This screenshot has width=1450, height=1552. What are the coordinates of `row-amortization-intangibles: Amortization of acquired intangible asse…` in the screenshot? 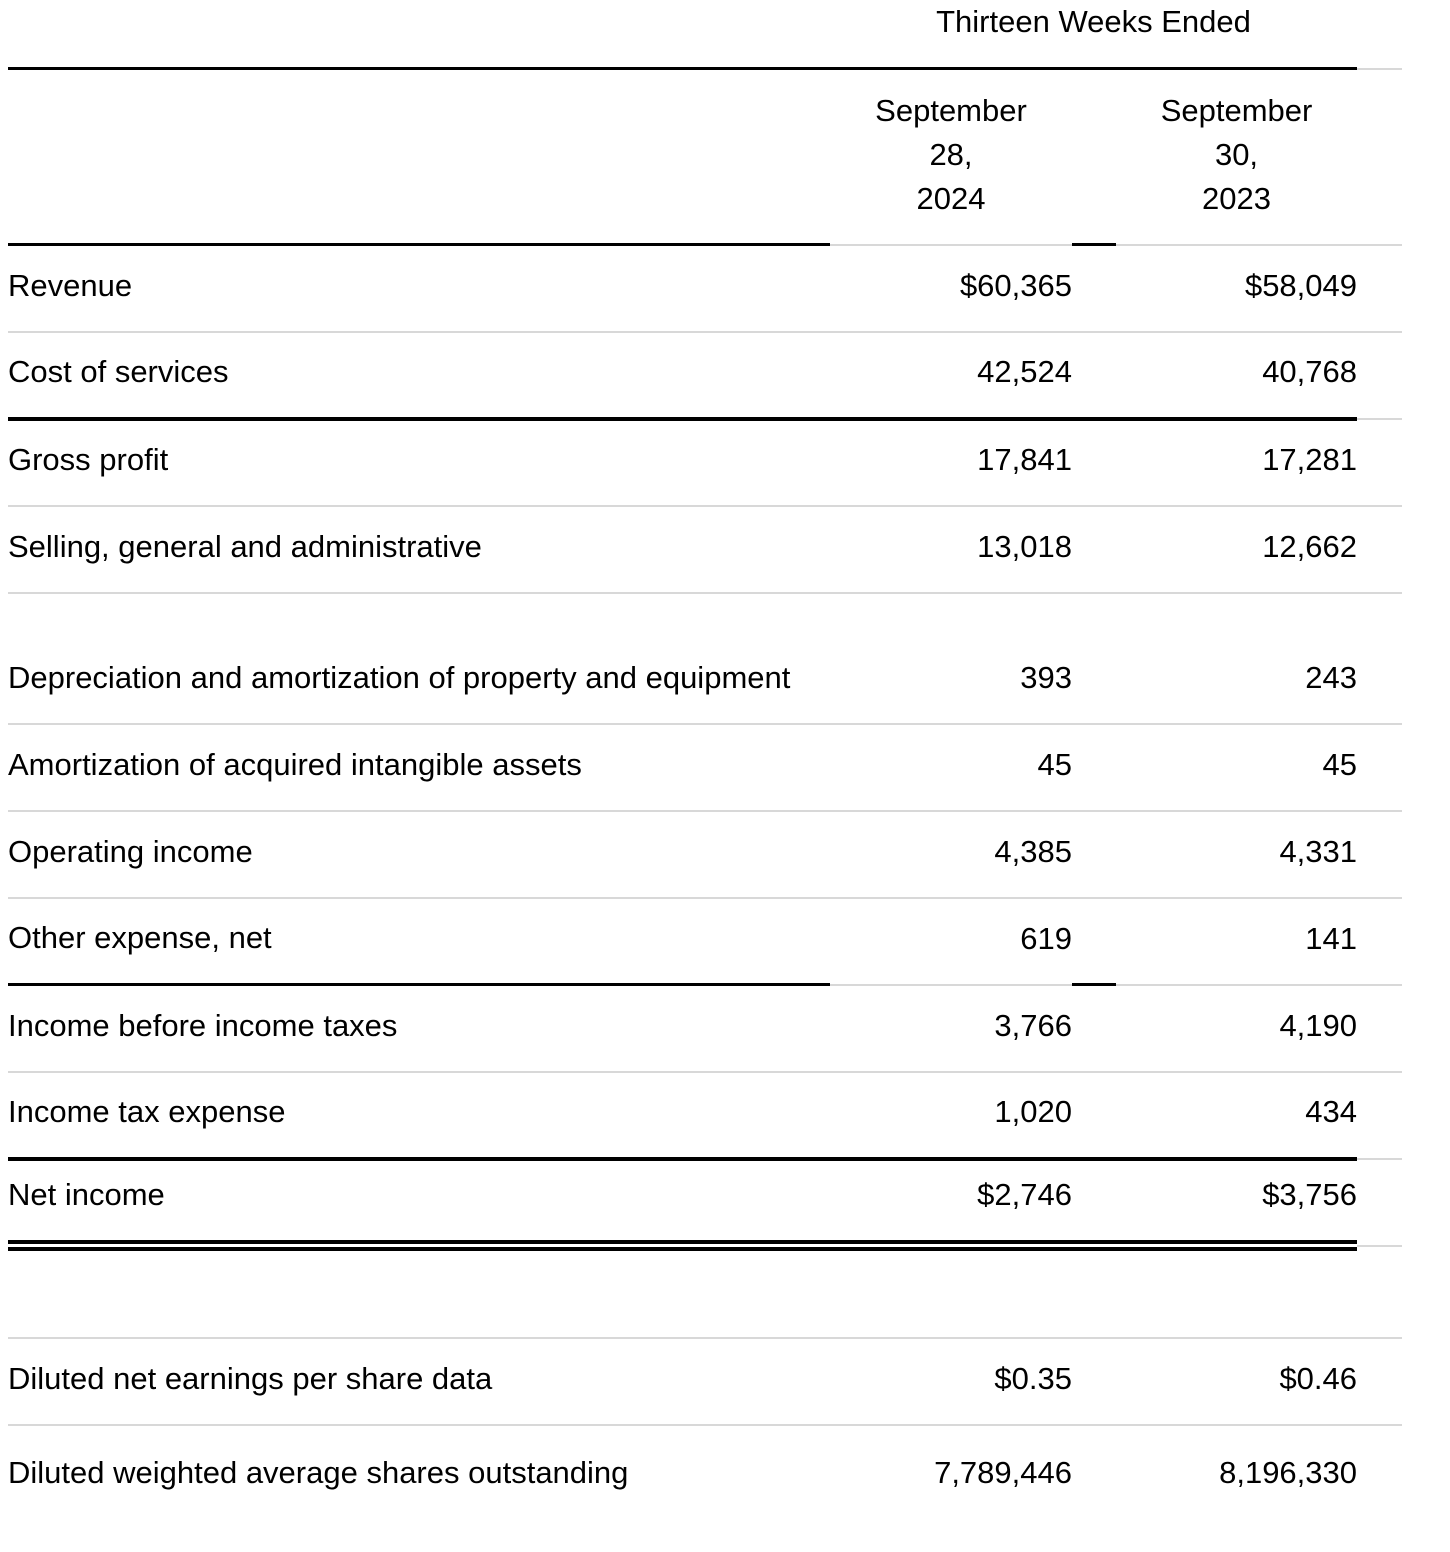 It's located at (705, 767).